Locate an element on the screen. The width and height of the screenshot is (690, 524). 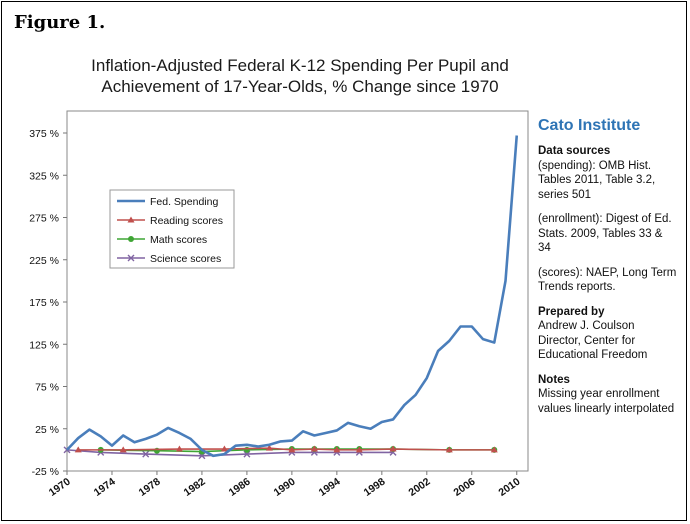
y-tick-label: -25 % is located at coordinates (45, 472).